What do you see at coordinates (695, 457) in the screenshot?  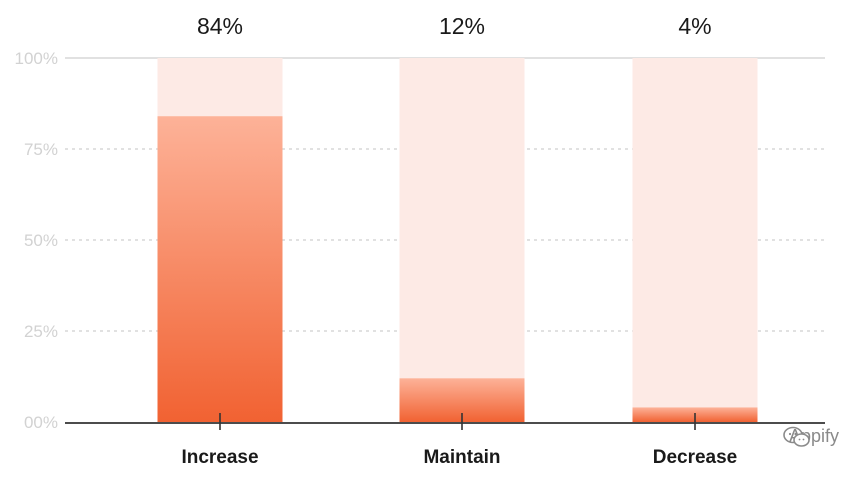 I see `x-tick-label: Decrease` at bounding box center [695, 457].